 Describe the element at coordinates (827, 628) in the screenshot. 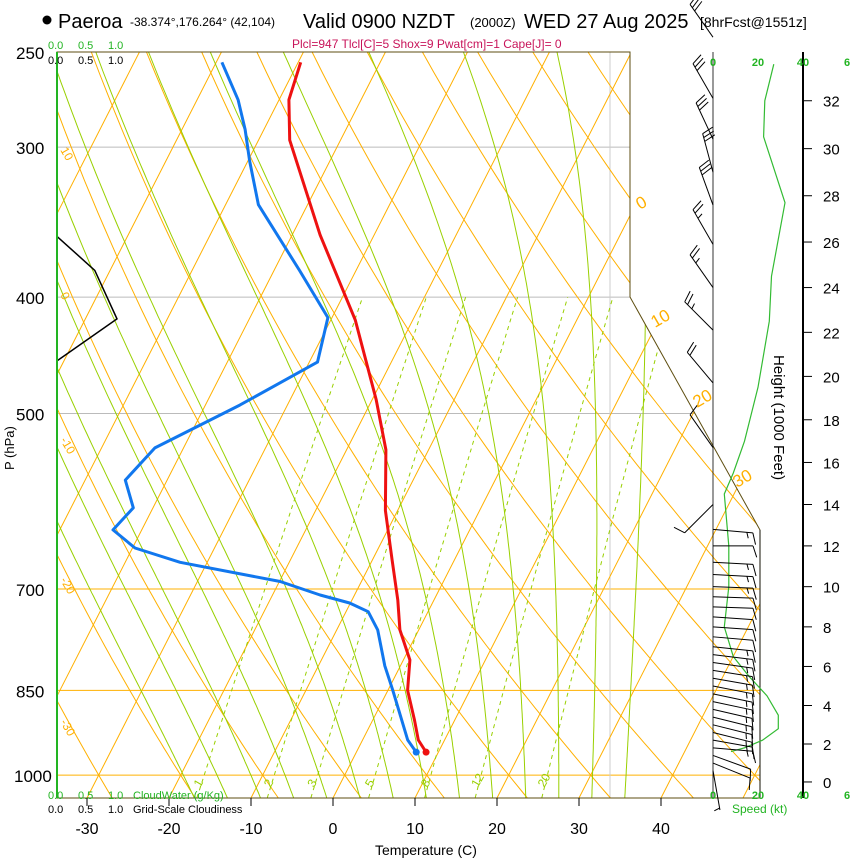

I see `height-tick-label: 8` at that location.